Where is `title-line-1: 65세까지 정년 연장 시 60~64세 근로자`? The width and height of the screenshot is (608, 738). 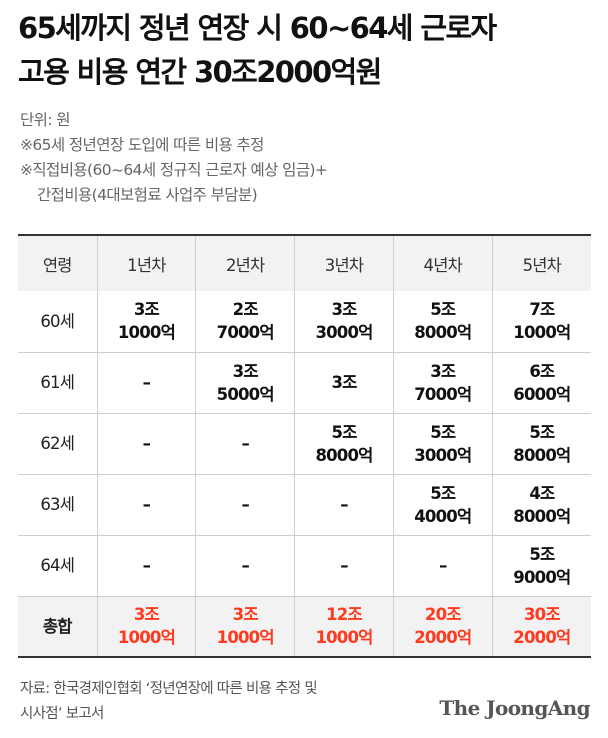 title-line-1: 65세까지 정년 연장 시 60~64세 근로자 is located at coordinates (257, 28).